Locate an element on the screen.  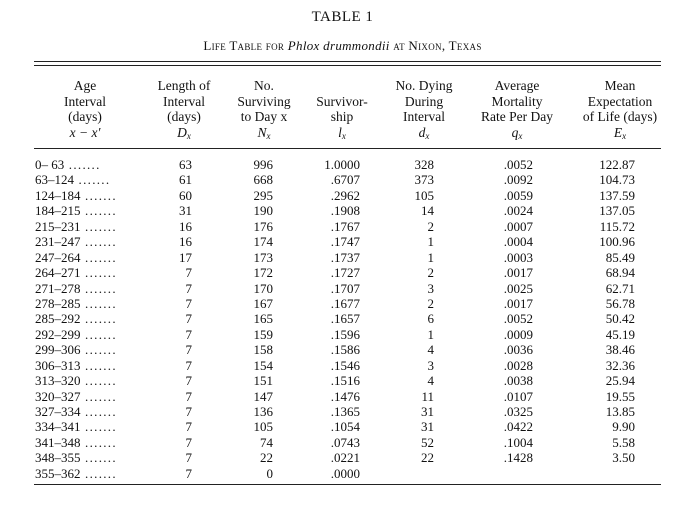
table-row: 63–124 ....... 61 668 .6707 373 .0092 104.73 is located at coordinates (342, 179).